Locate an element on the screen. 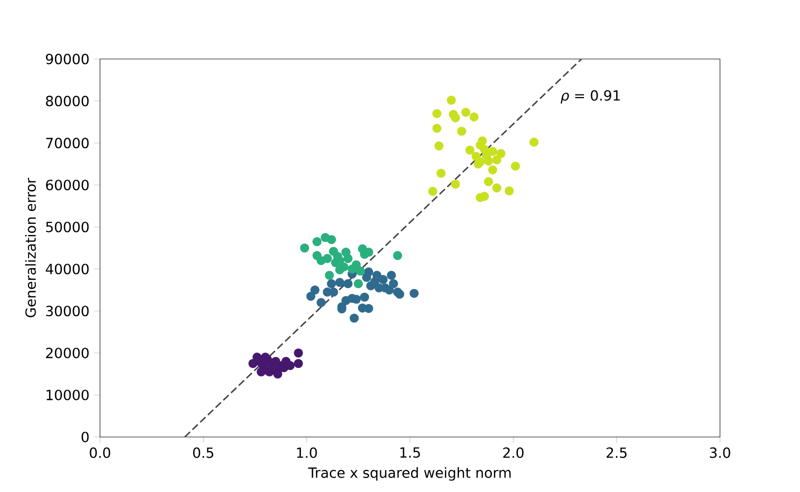 This screenshot has height=492, width=800. y-axis-title: Generalization error is located at coordinates (30, 248).